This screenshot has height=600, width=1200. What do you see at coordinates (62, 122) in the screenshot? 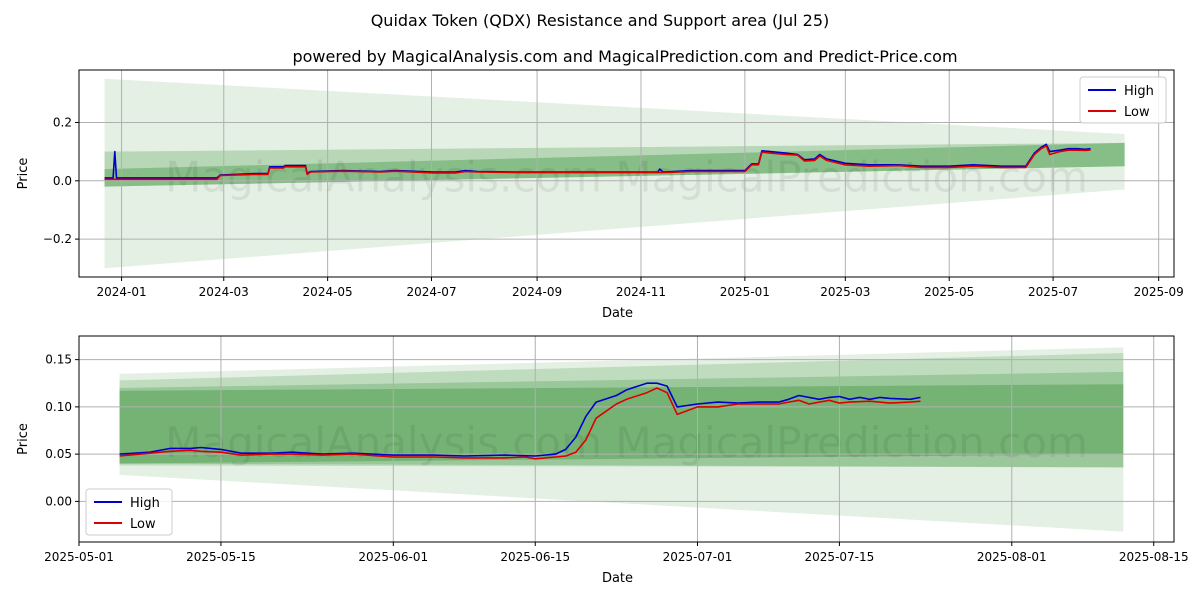
I see `y-tick-label: 0.2` at bounding box center [62, 122].